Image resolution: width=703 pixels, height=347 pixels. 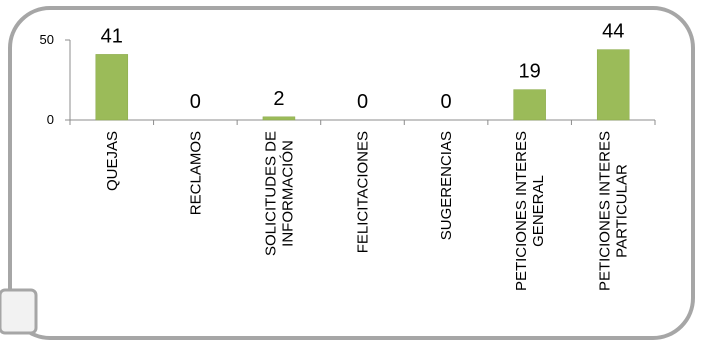 I want to click on category-label-line: FELICITACIONES, so click(x=363, y=192).